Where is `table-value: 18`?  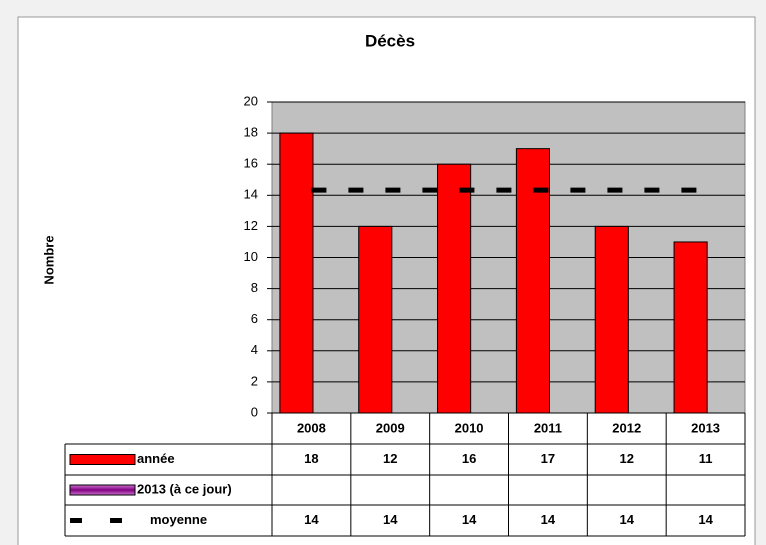
table-value: 18 is located at coordinates (311, 458).